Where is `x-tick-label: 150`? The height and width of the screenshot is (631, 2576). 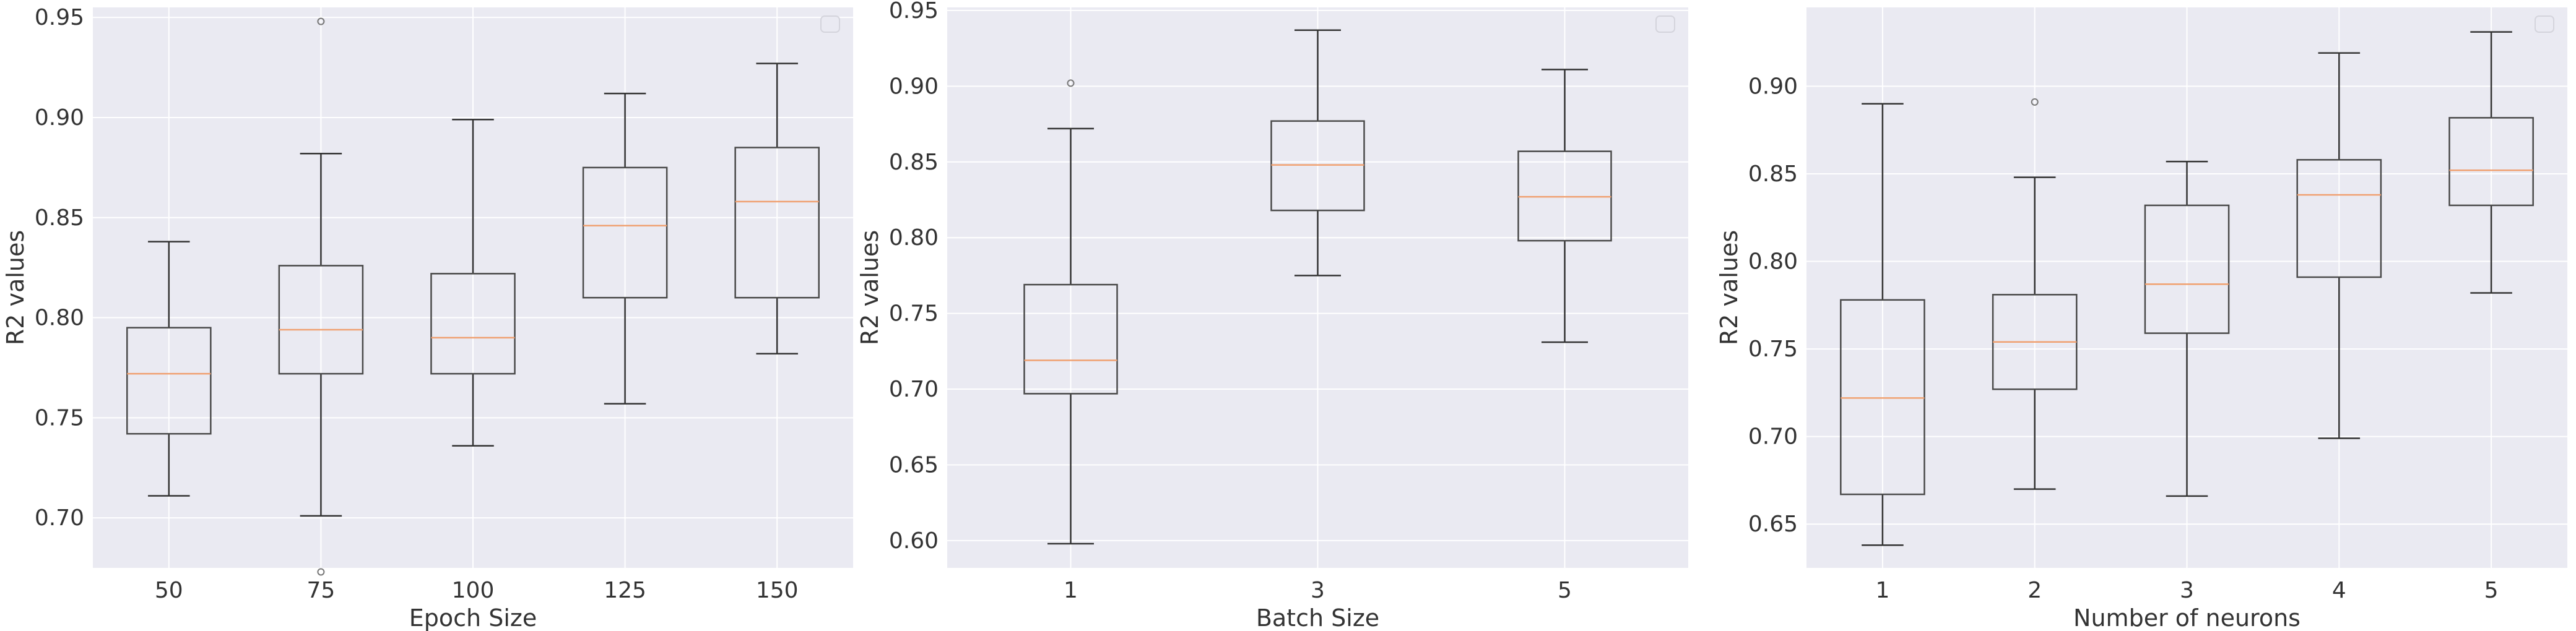
x-tick-label: 150 is located at coordinates (777, 590).